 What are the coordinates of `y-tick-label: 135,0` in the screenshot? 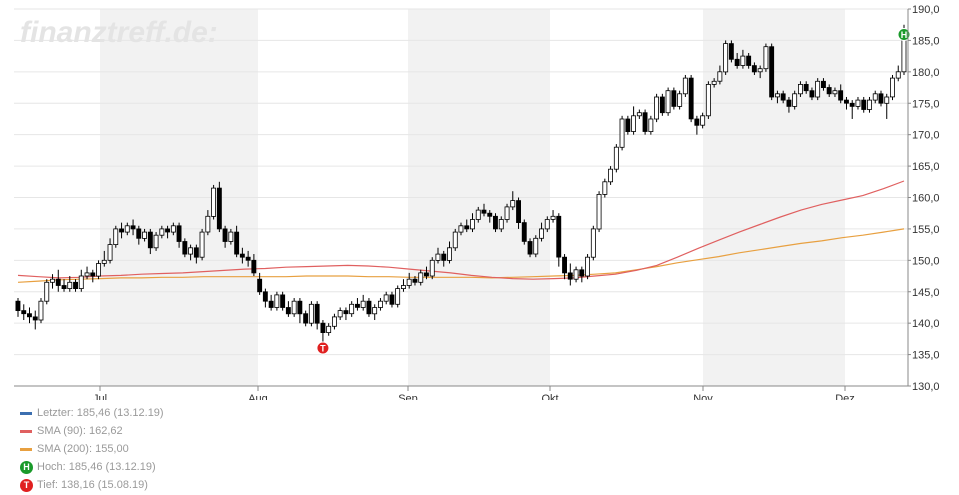 It's located at (926, 356).